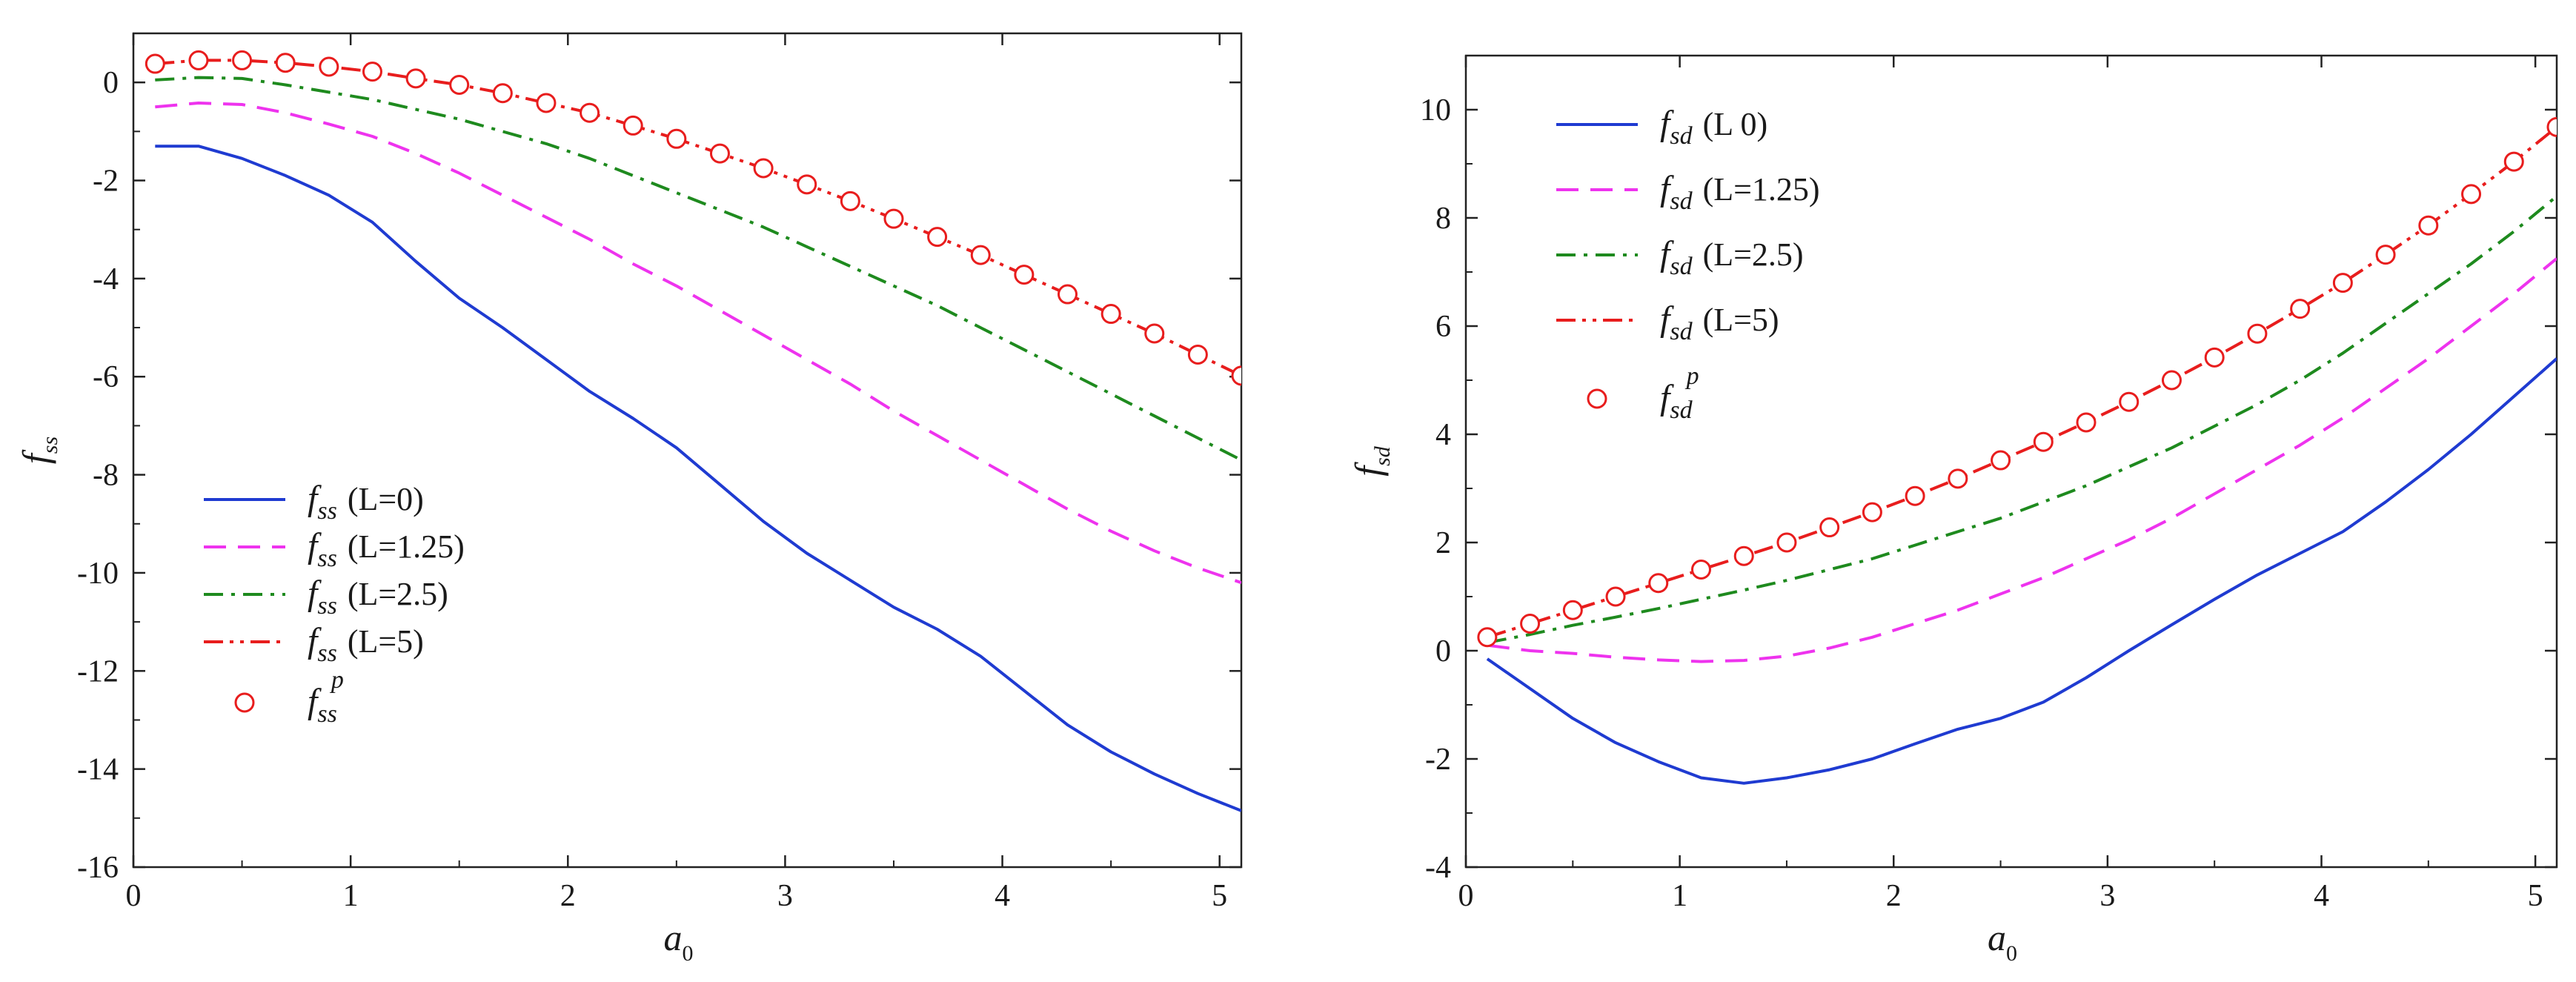  What do you see at coordinates (106, 476) in the screenshot?
I see `y-tick-label: -8` at bounding box center [106, 476].